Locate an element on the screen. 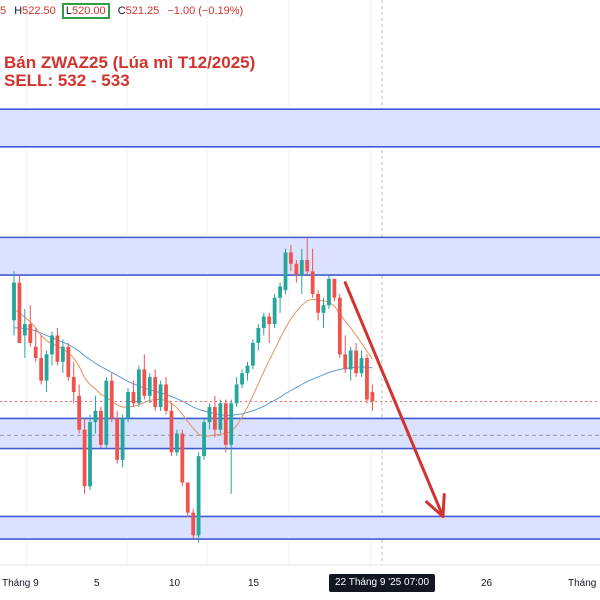 This screenshot has width=600, height=600. sell-arrow-shaft is located at coordinates (394, 399).